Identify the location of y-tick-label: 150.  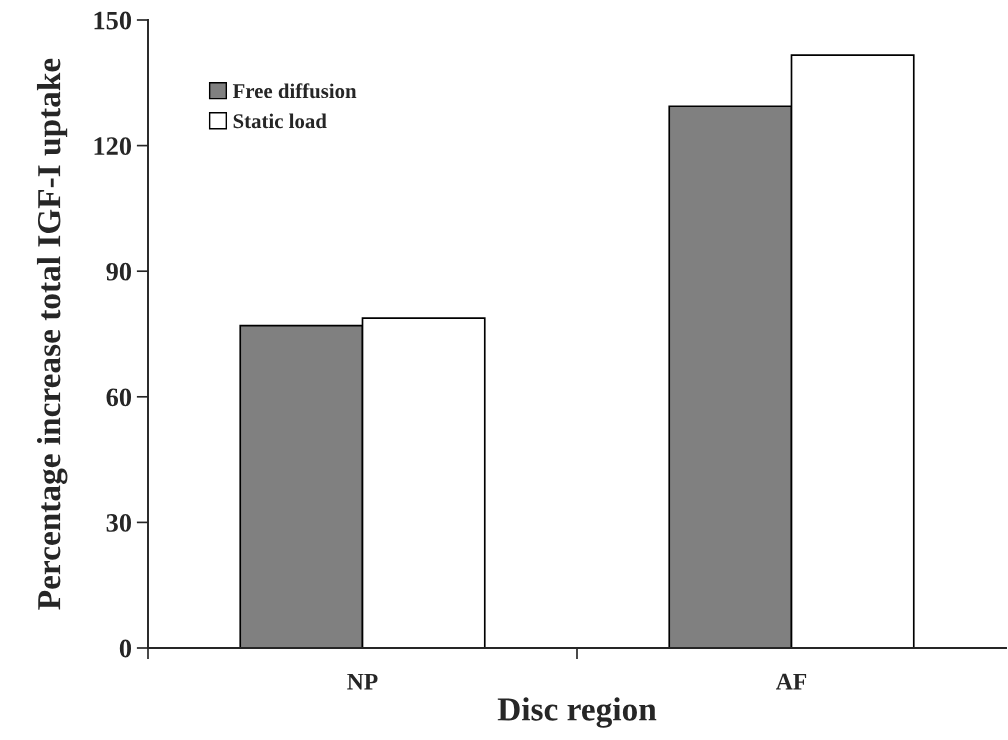
(113, 20).